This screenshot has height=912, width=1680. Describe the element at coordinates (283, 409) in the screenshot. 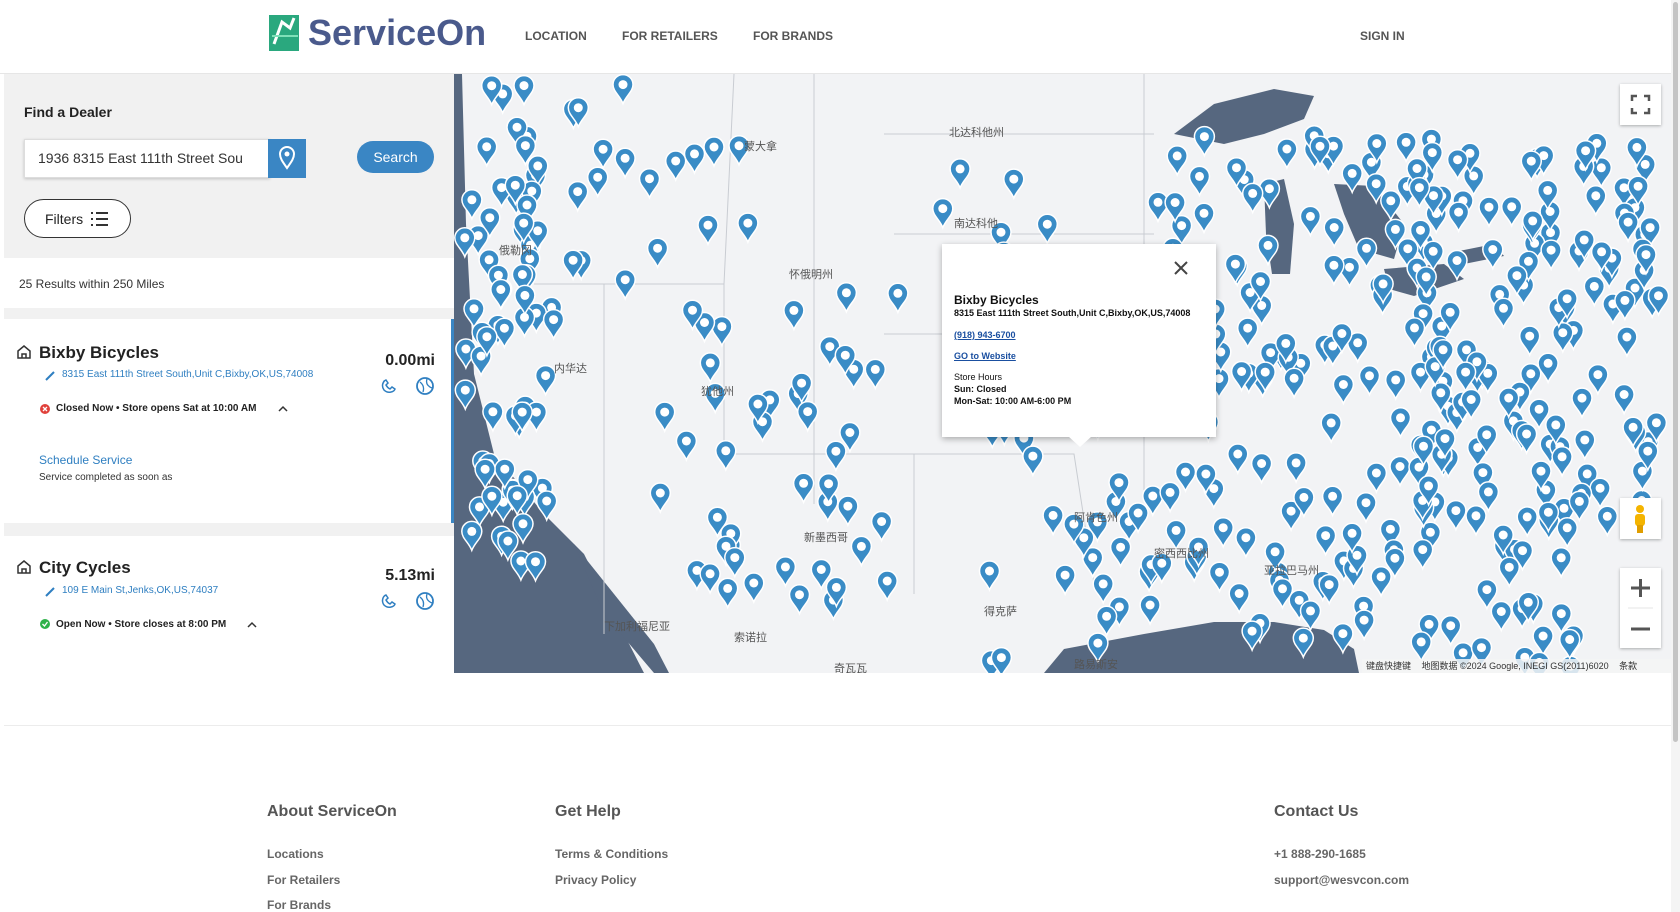

I see `chevron` at that location.